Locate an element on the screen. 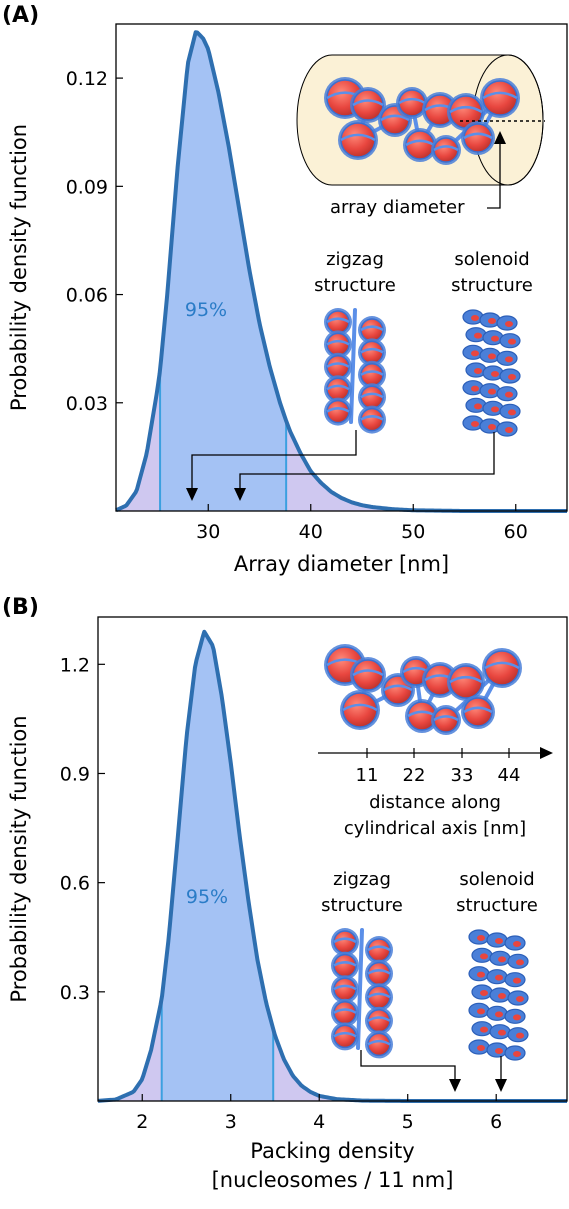 The height and width of the screenshot is (1209, 569). panel-a-inset-nucleosomes is located at coordinates (422, 121).